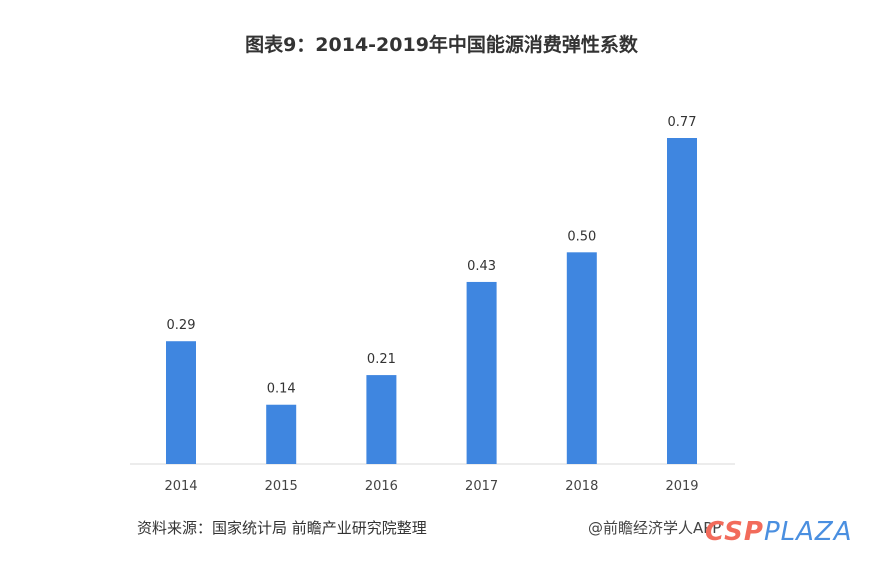 This screenshot has width=883, height=566. Describe the element at coordinates (581, 236) in the screenshot. I see `data-label-2018: 0.50` at that location.